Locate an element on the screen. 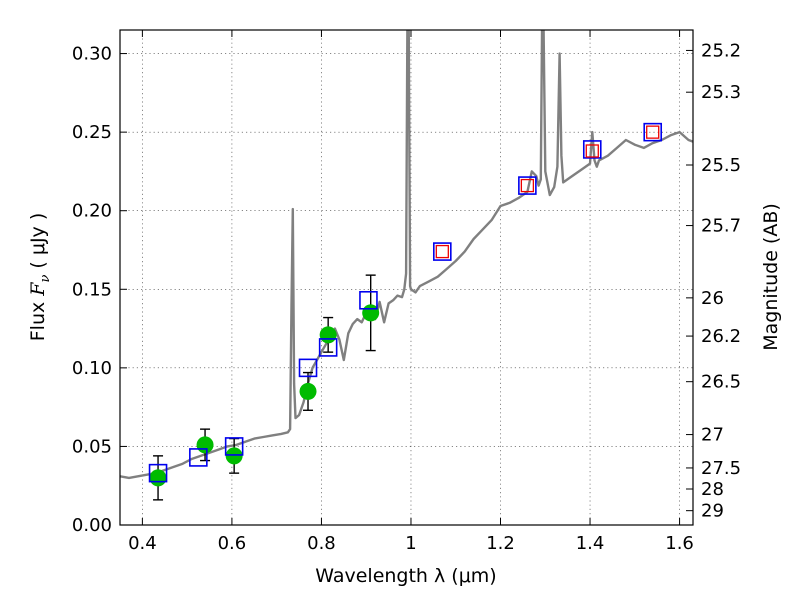 The width and height of the screenshot is (800, 600). y-tick-labels: 0.00 0.05 0.10 0.15 0.20 0.25 0.30 is located at coordinates (92, 290).